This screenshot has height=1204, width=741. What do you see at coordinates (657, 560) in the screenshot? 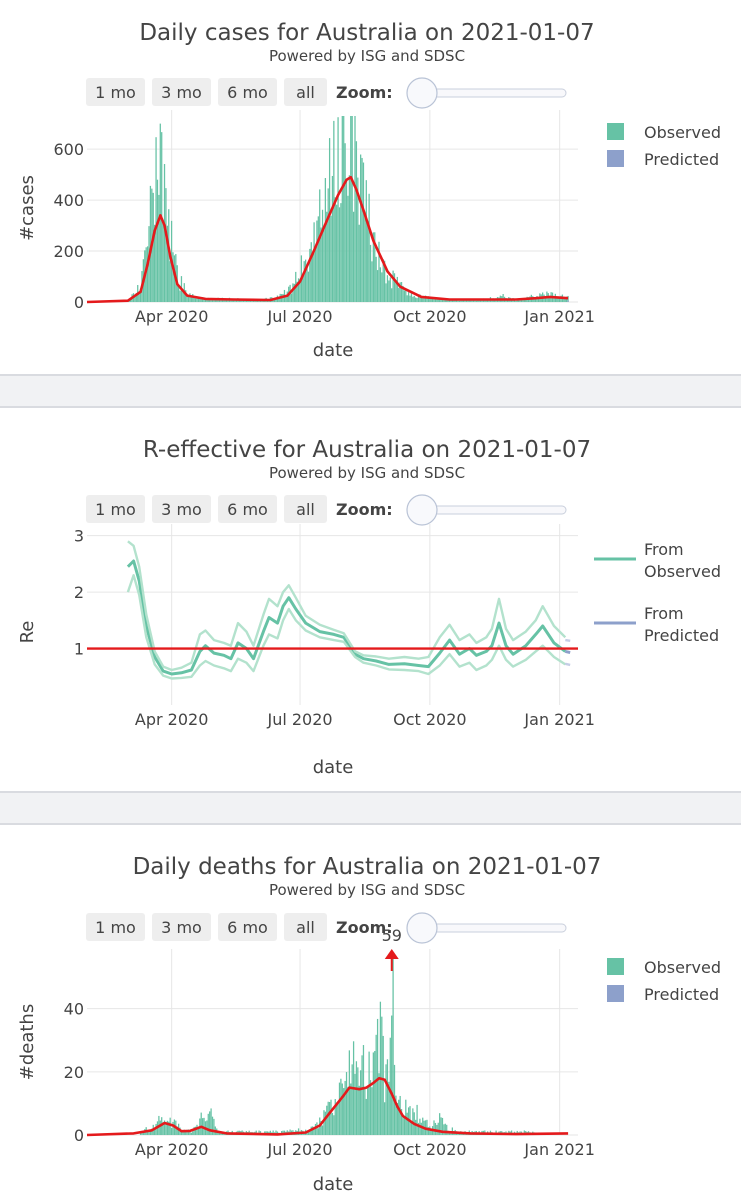
I see `legend-item-from-observed: From Observed` at bounding box center [657, 560].